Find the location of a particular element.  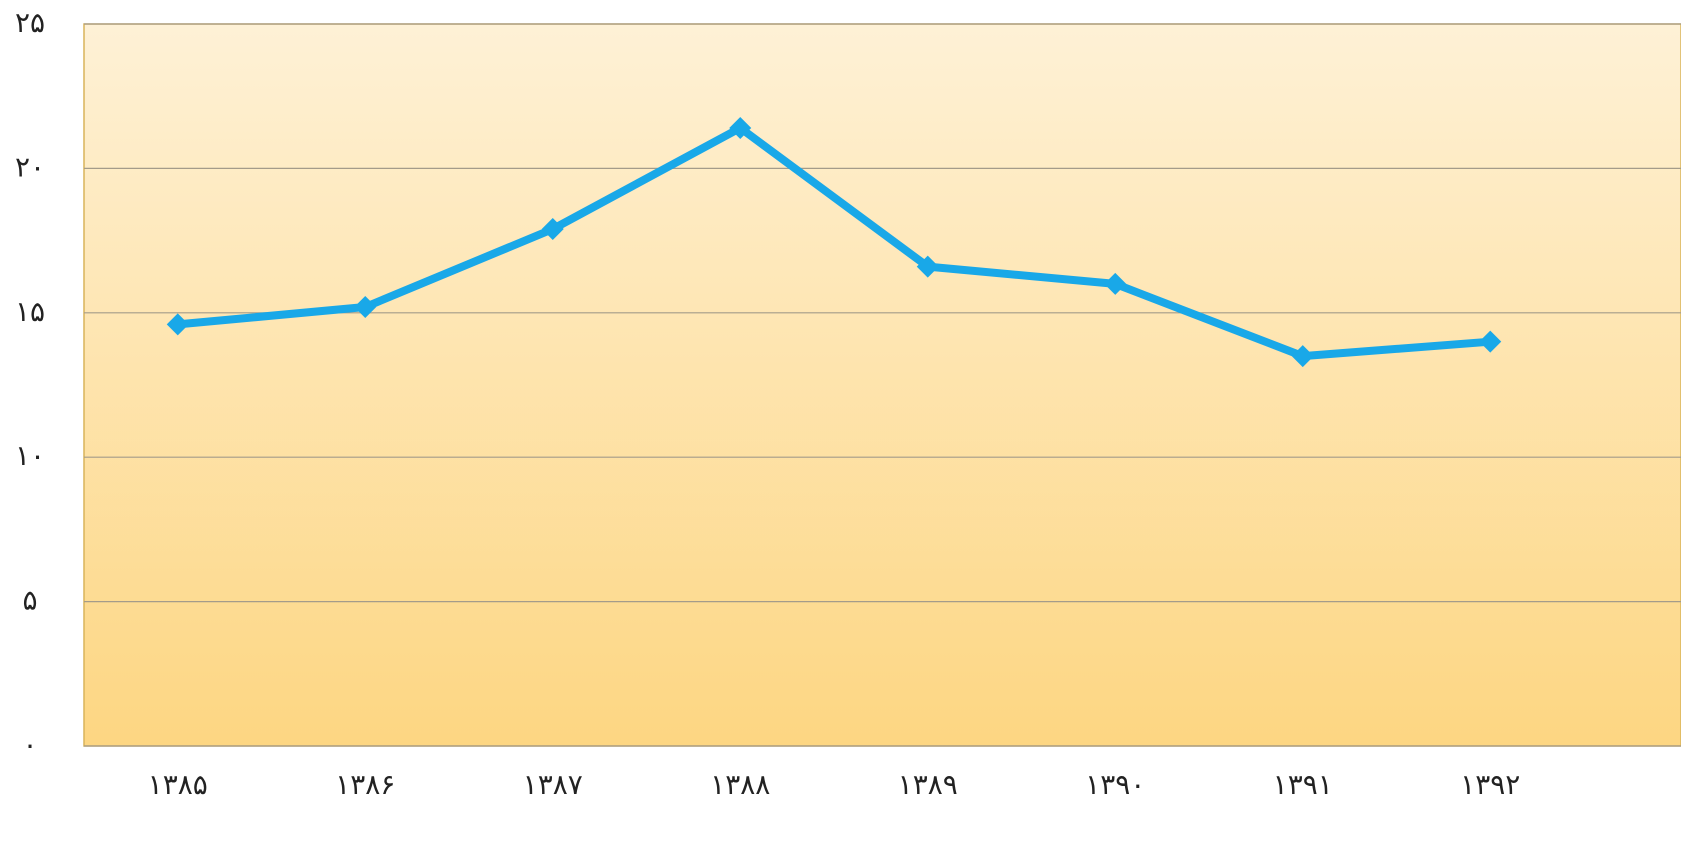

x-tick-label: ۱۳۸۶ is located at coordinates (365, 784).